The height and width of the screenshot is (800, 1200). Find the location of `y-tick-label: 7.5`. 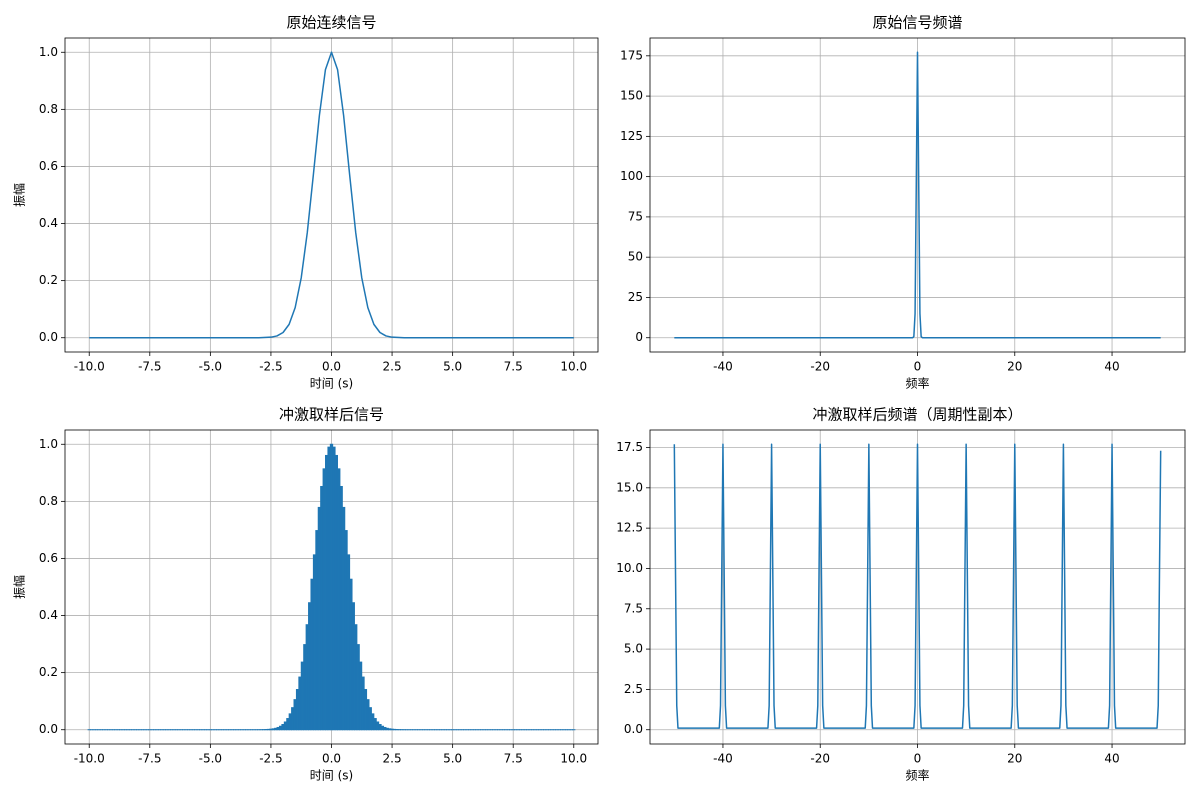

y-tick-label: 7.5 is located at coordinates (633, 608).